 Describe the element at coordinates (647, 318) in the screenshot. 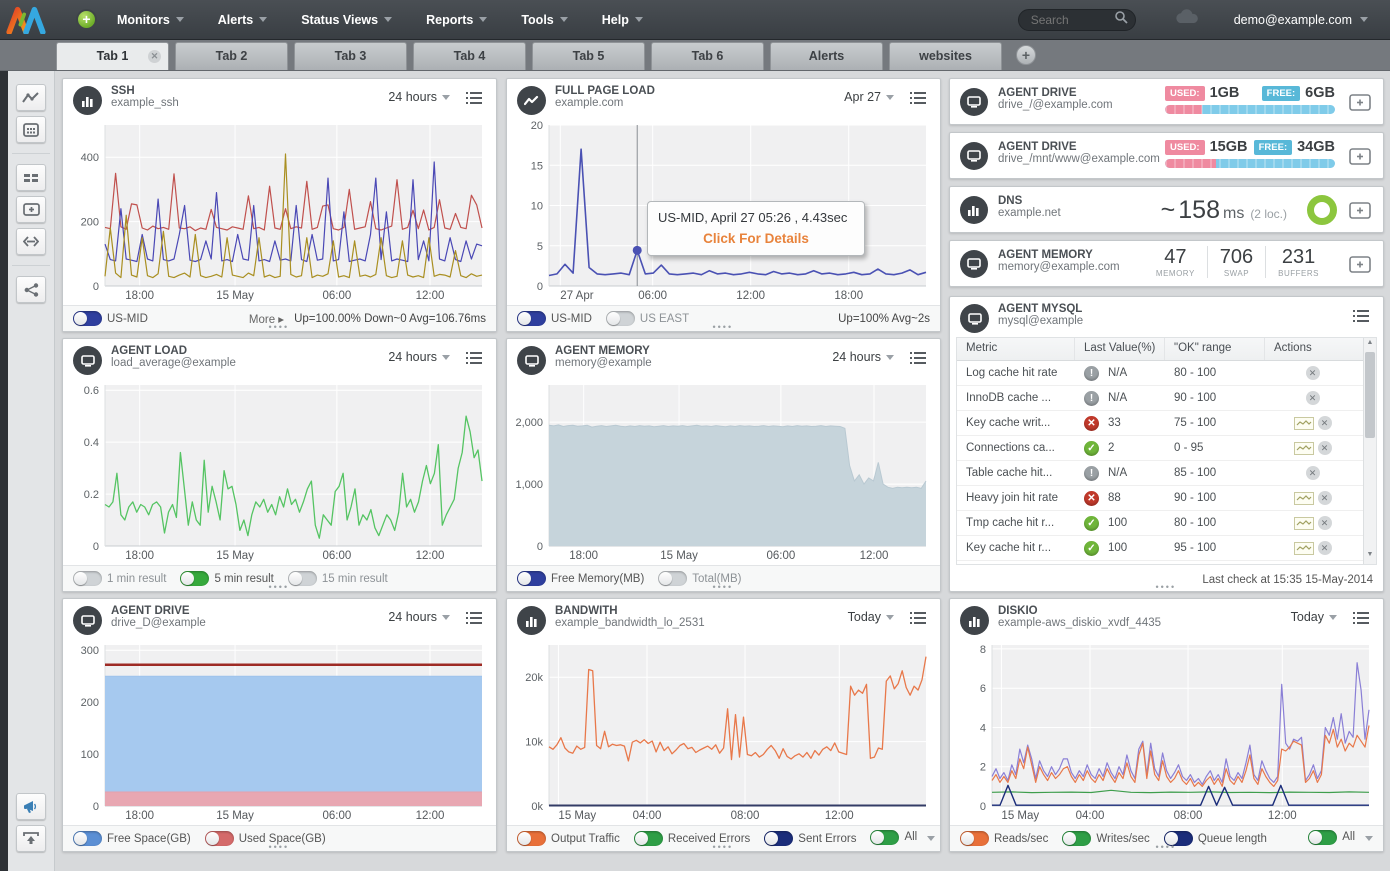

I see `toggle-us-east: US EAST` at that location.